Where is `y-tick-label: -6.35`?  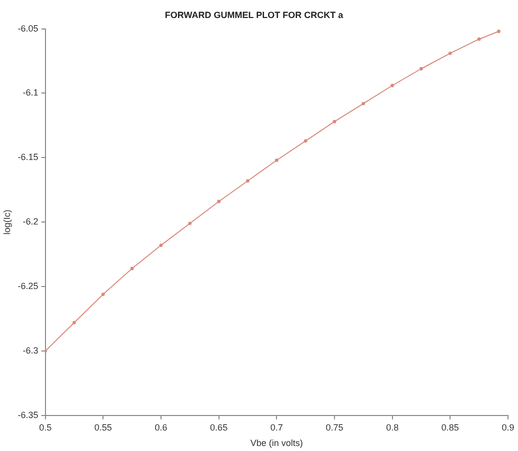 y-tick-label: -6.35 is located at coordinates (28, 415).